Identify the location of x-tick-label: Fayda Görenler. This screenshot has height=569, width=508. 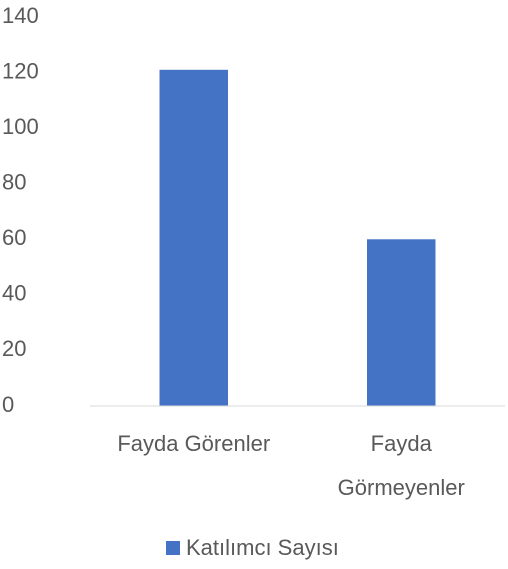
(194, 443).